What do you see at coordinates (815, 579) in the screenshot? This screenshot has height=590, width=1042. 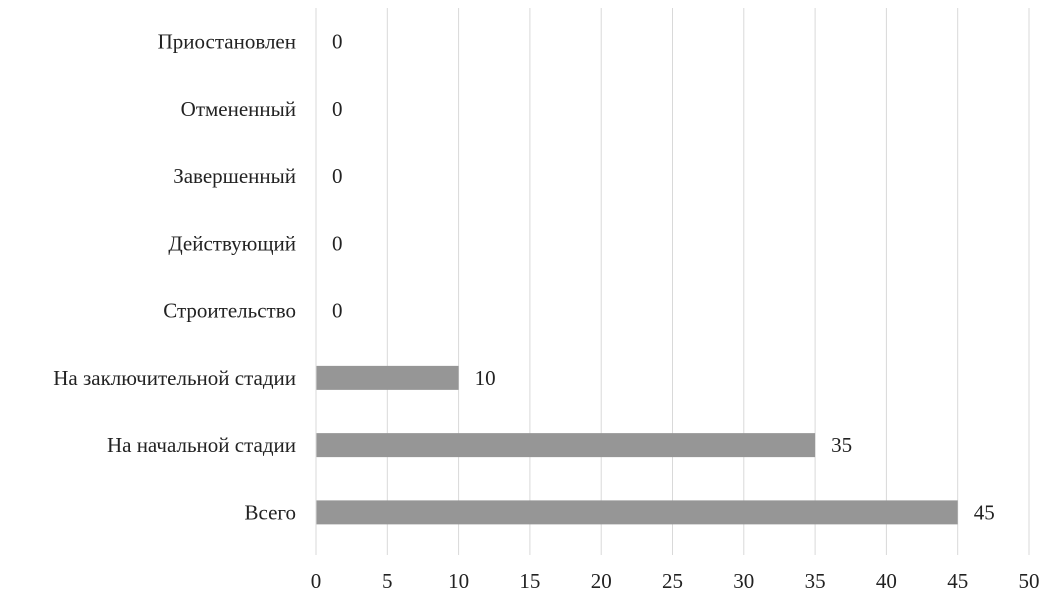 I see `x-tick-label: 35` at bounding box center [815, 579].